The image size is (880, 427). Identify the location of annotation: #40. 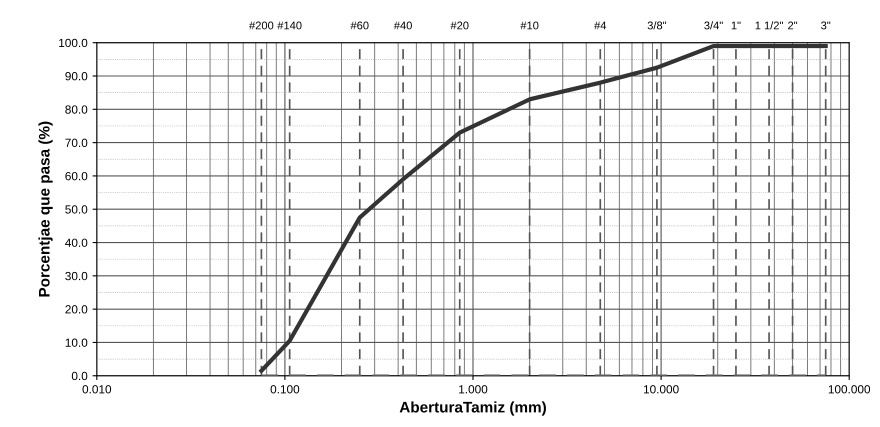
(403, 26).